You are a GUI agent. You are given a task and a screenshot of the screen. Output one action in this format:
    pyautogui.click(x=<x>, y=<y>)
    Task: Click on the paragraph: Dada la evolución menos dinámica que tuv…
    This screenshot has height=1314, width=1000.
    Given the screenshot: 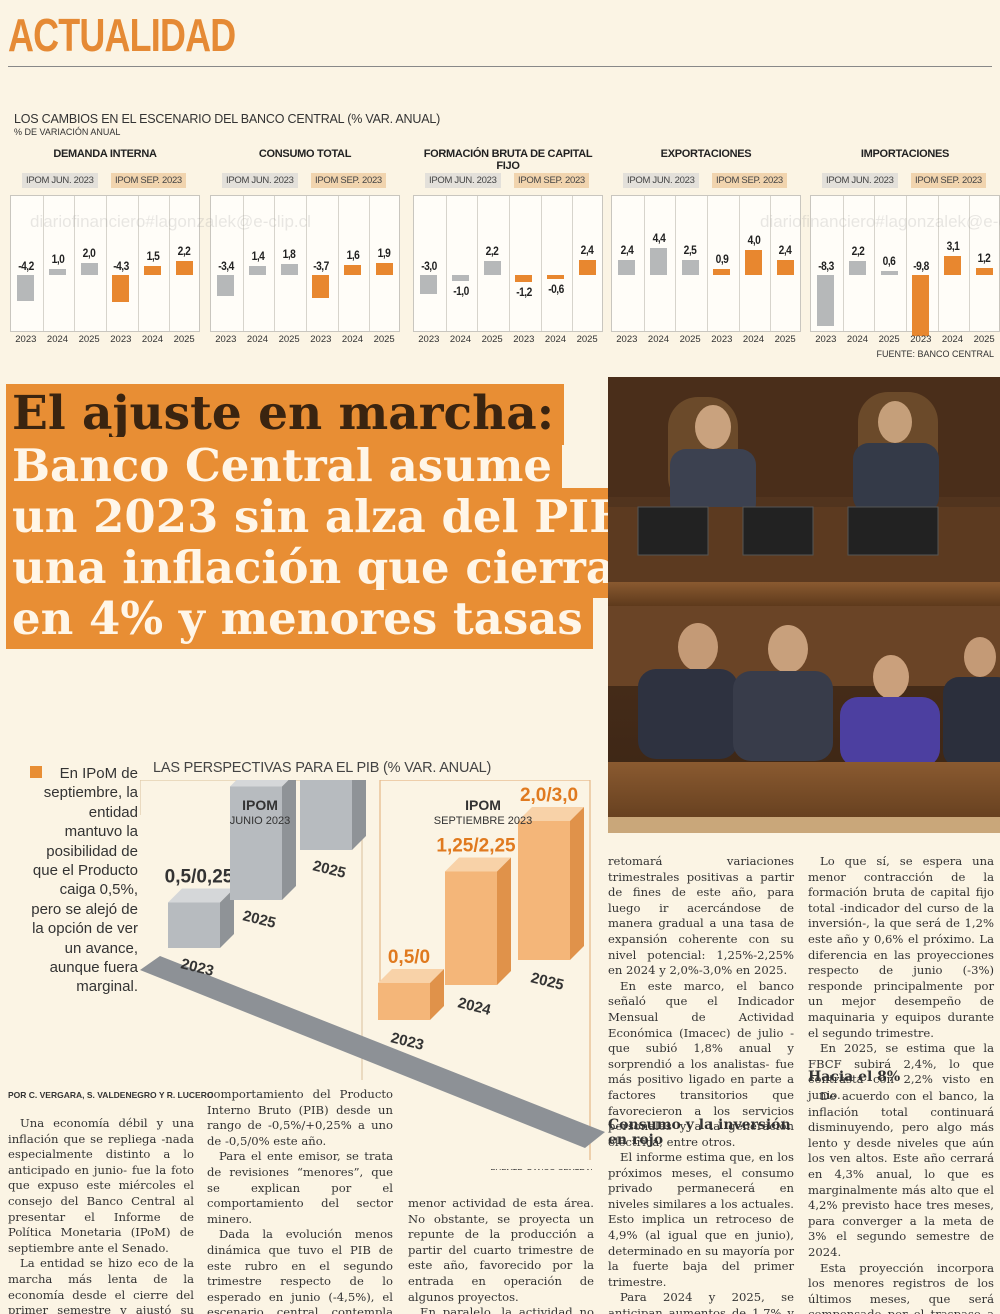 What is the action you would take?
    pyautogui.click(x=300, y=1270)
    